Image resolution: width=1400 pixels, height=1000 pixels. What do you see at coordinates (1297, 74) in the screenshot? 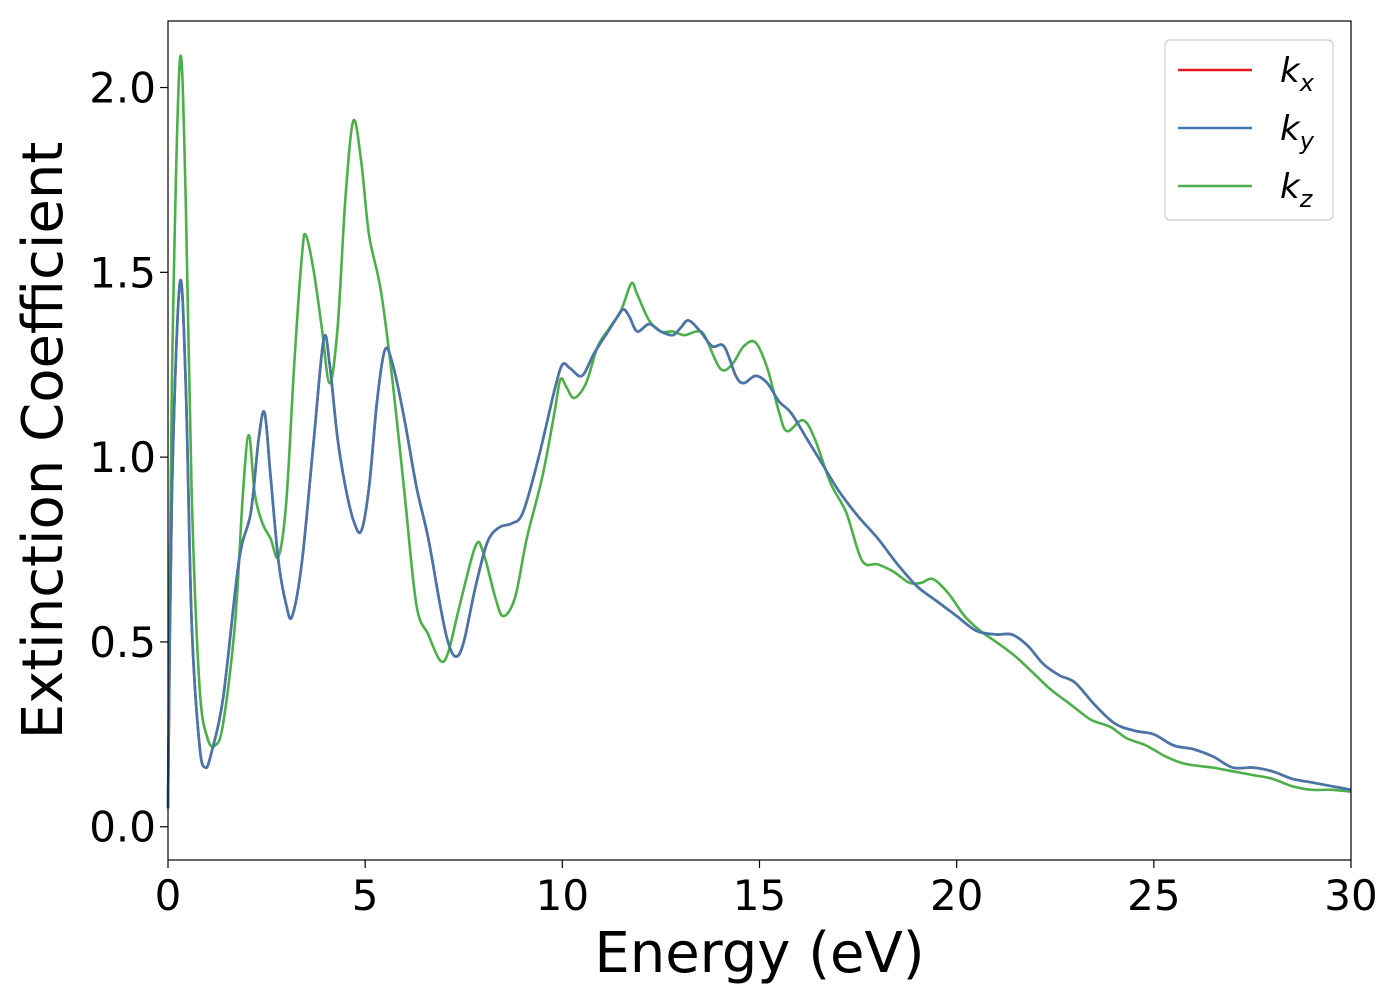
I see `legend-label: kx` at bounding box center [1297, 74].